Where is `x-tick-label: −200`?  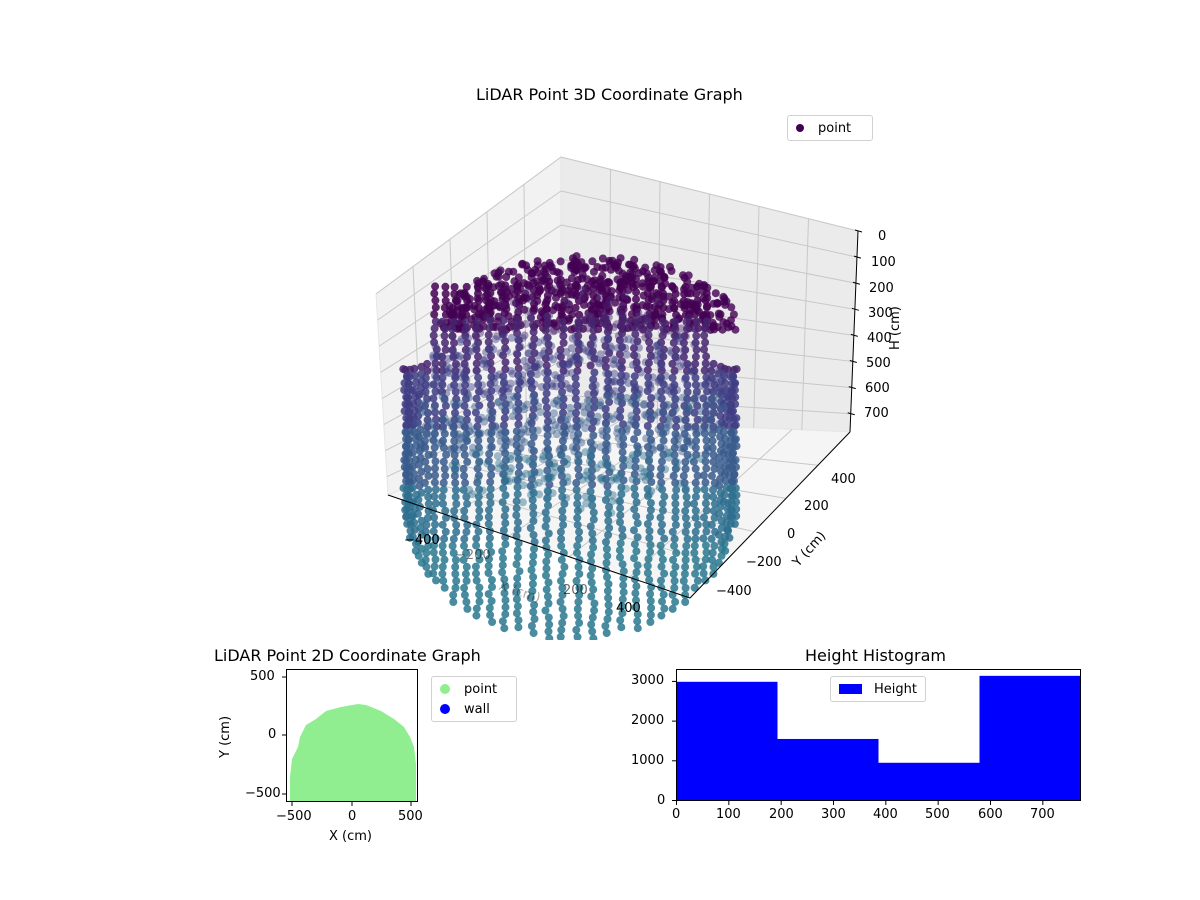 x-tick-label: −200 is located at coordinates (473, 555).